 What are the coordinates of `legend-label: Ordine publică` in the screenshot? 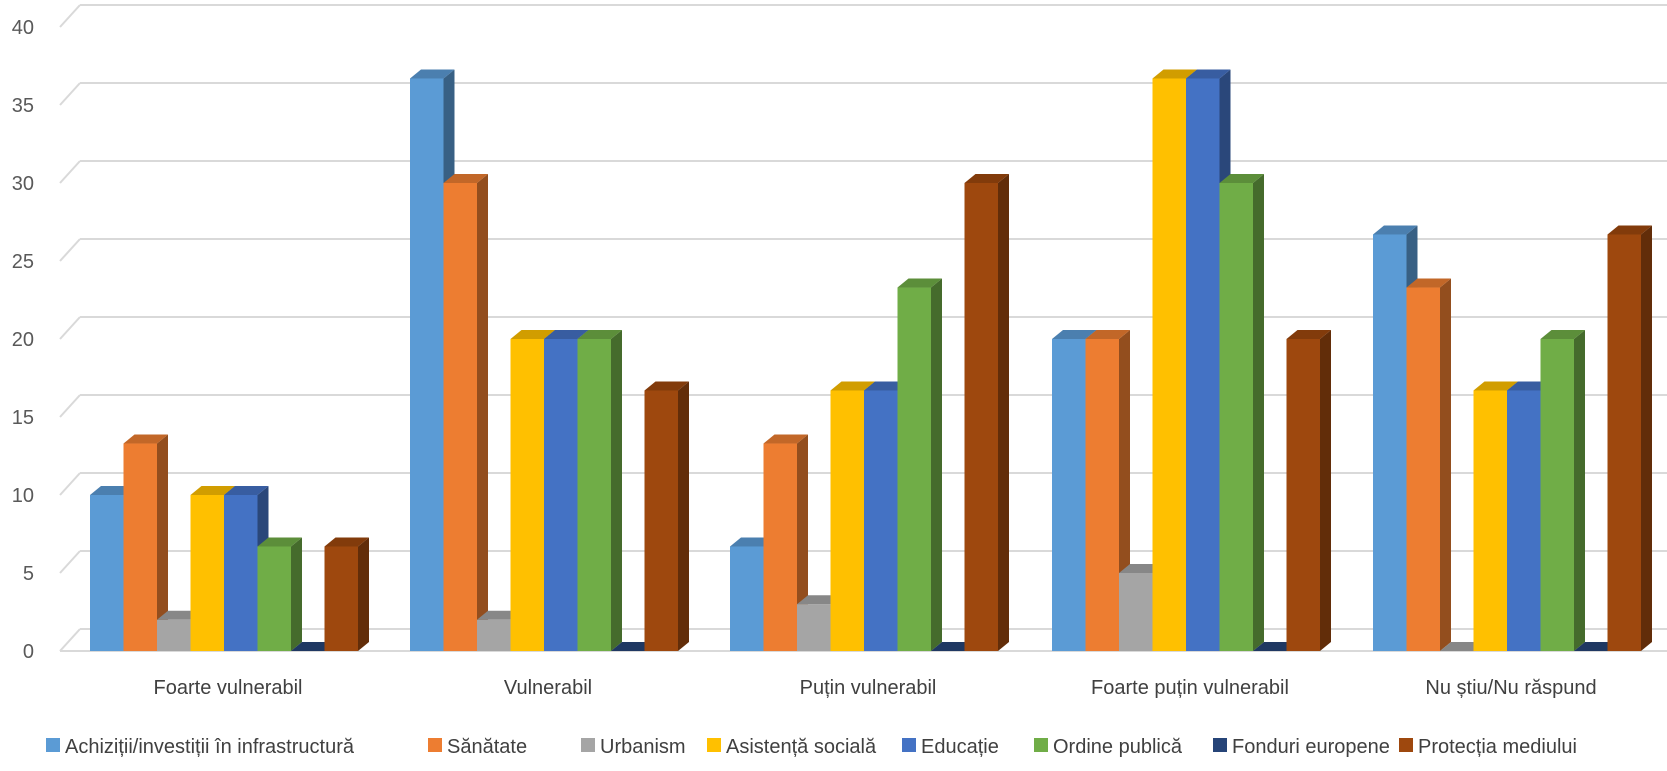 It's located at (1118, 747).